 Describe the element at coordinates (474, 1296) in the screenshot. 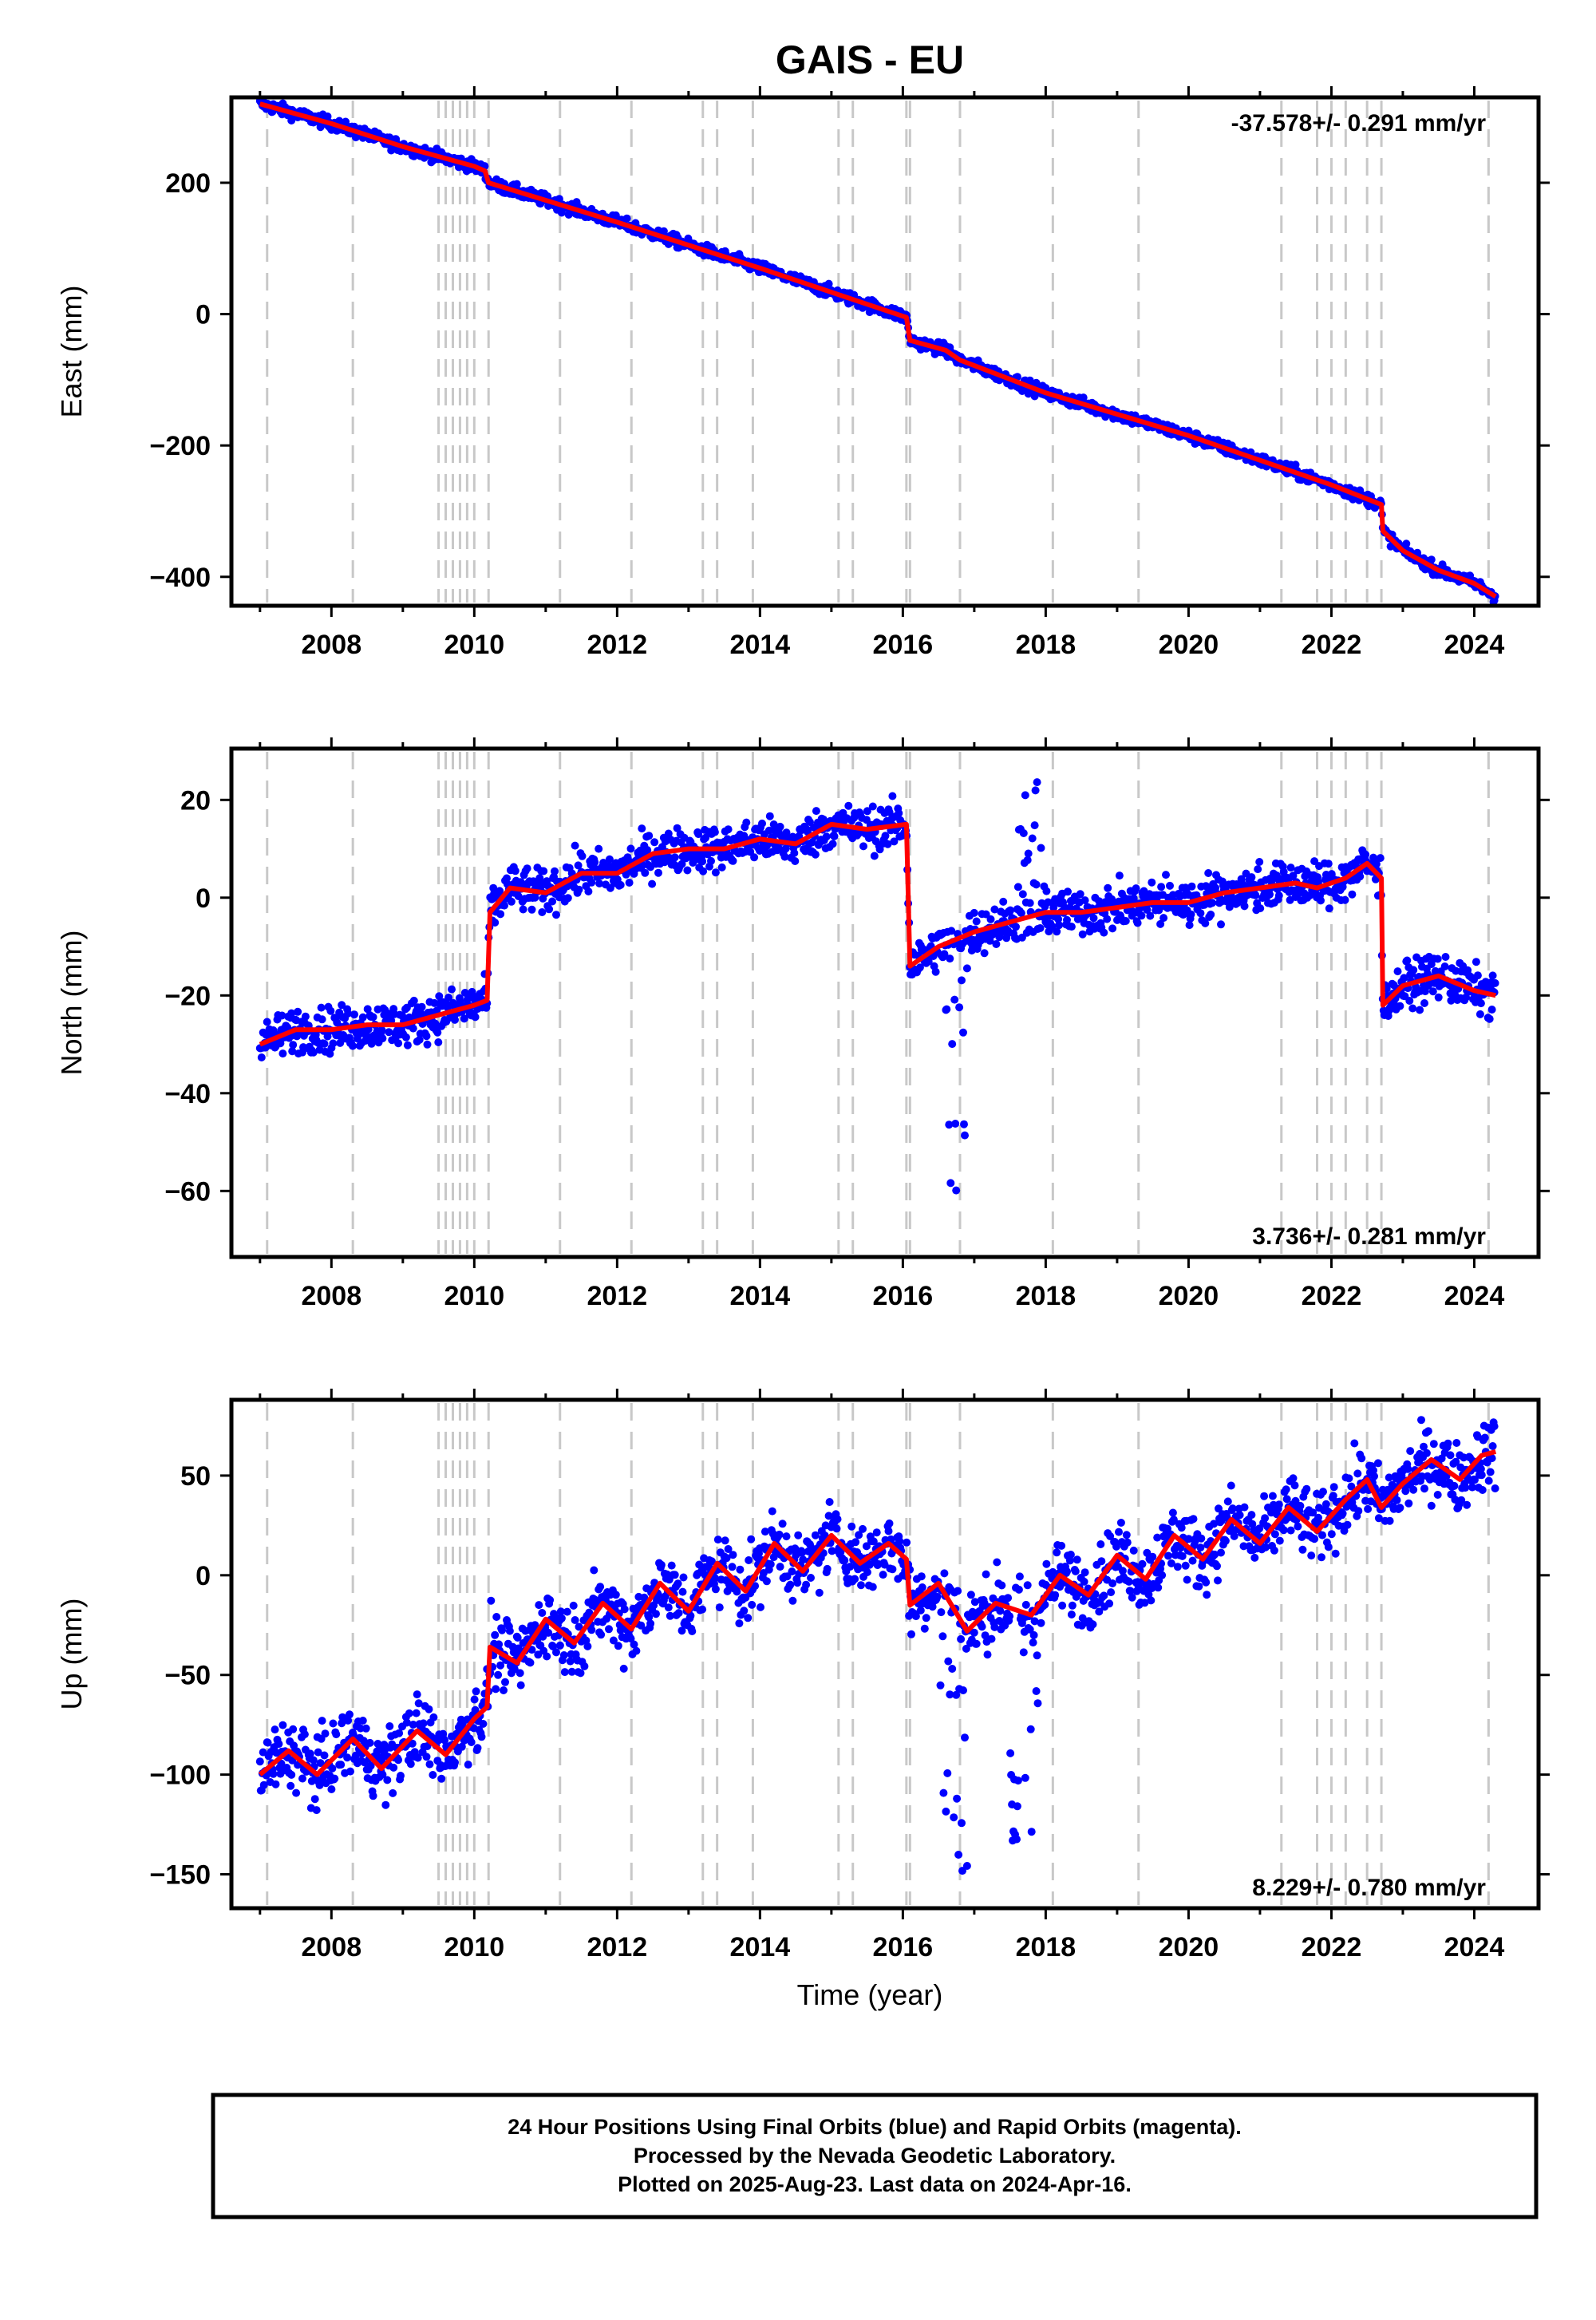

I see `x-tick-label: 2010` at that location.